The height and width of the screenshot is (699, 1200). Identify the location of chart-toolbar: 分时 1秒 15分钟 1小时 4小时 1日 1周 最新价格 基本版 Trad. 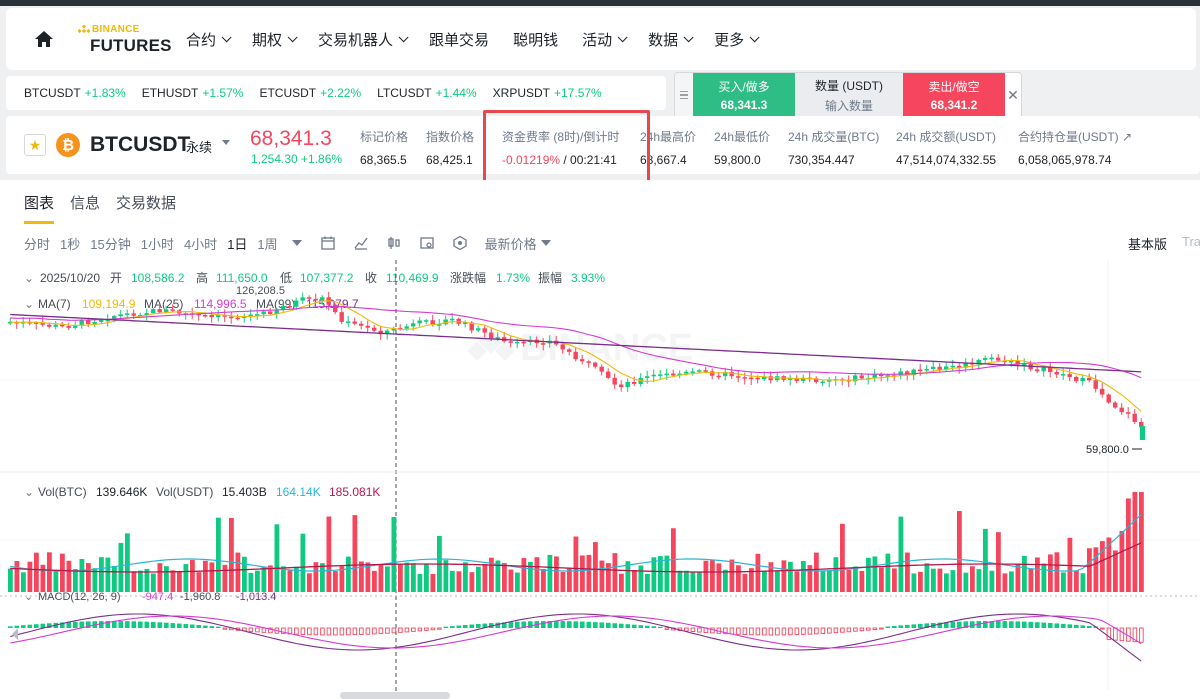
(612, 243).